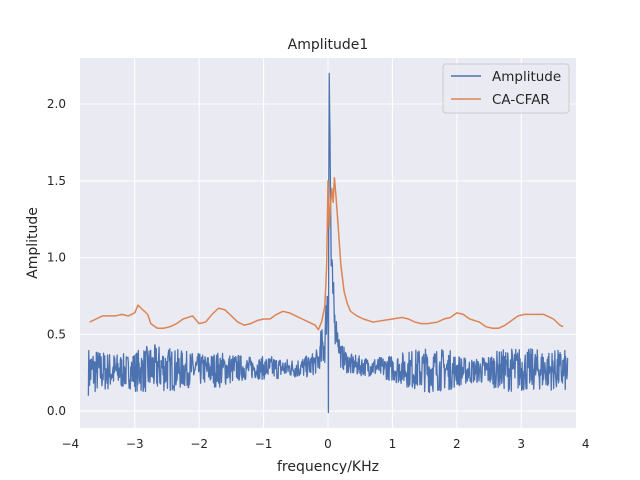 The image size is (640, 480). Describe the element at coordinates (135, 444) in the screenshot. I see `x-tick-label: −3` at that location.